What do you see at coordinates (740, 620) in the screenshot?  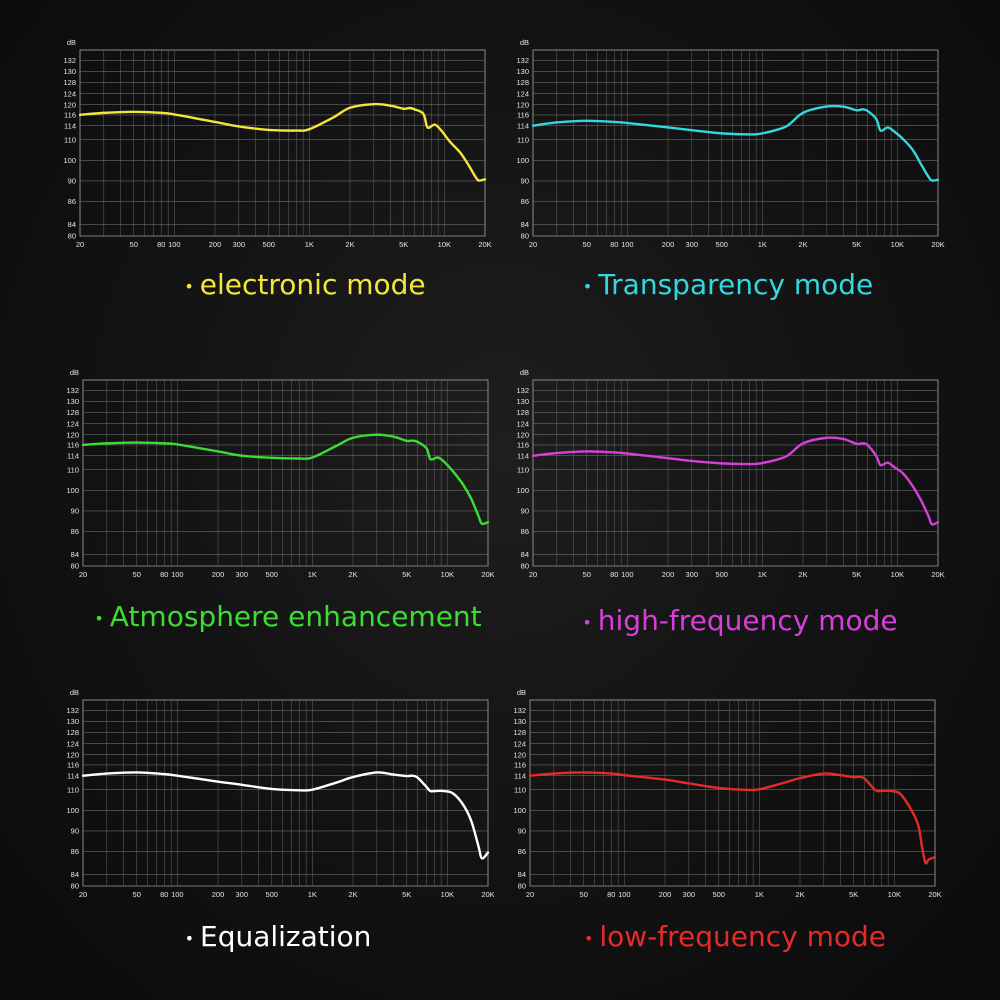 I see `caption-high-frequency-mode: • high-frequency mode` at bounding box center [740, 620].